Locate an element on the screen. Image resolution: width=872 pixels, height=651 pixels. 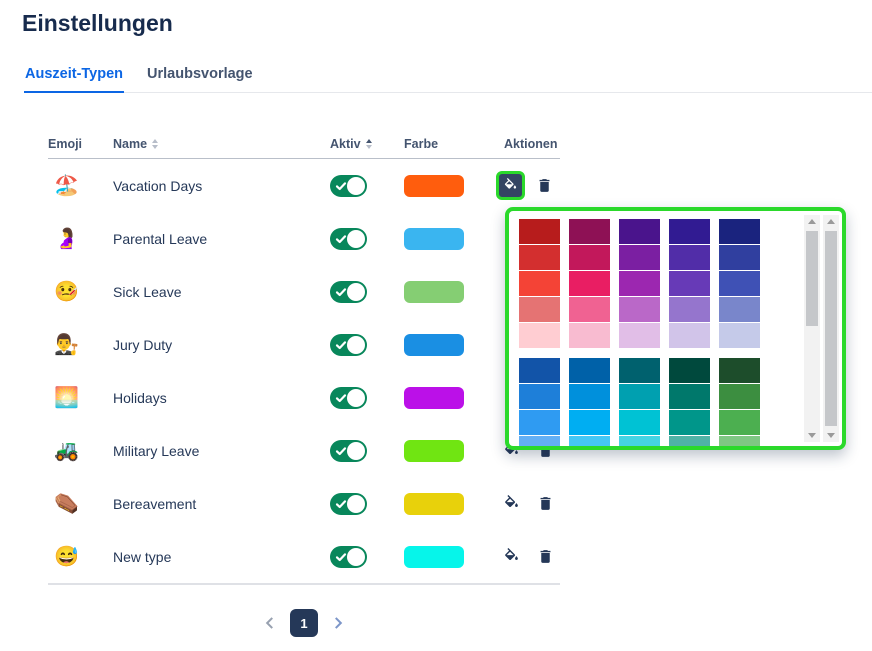
palette-scrollbar is located at coordinates (812, 328).